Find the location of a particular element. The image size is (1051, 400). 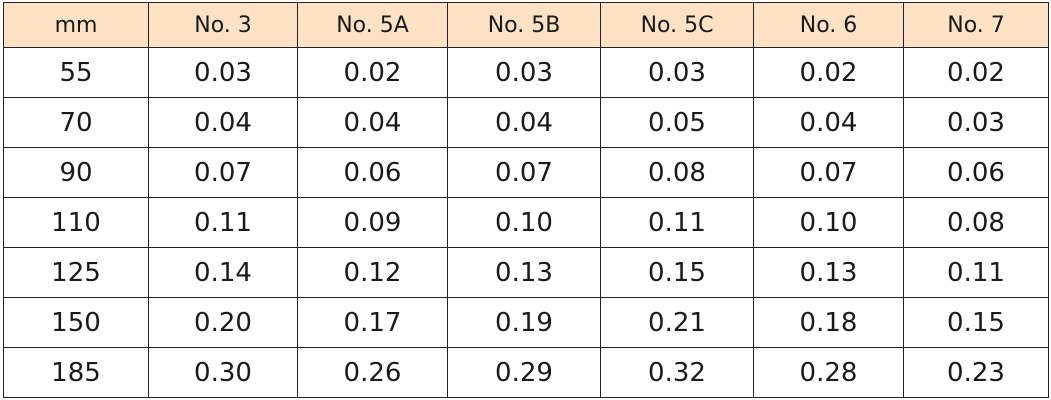

value-cell: 0.19 is located at coordinates (524, 322).